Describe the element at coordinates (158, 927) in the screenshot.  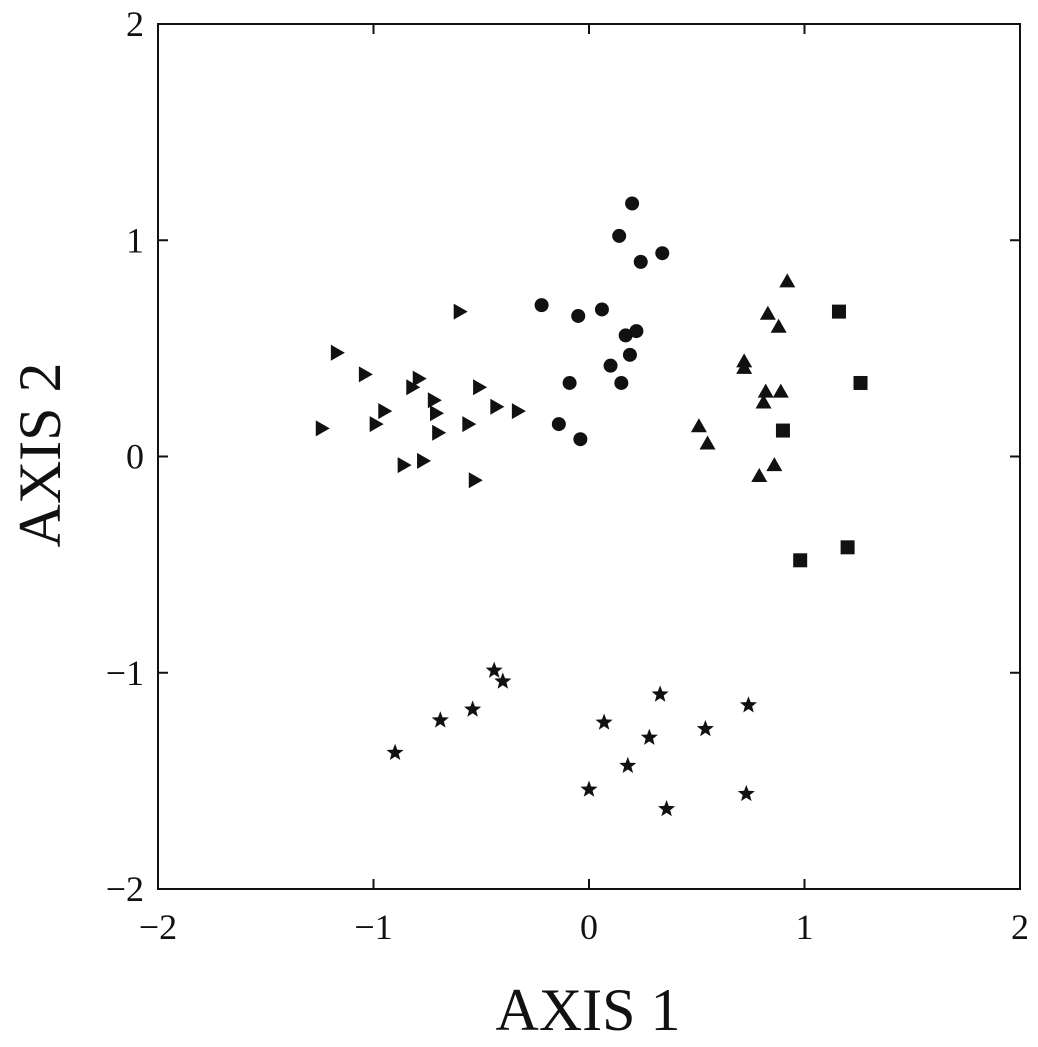
I see `x-tick-label: −2` at that location.